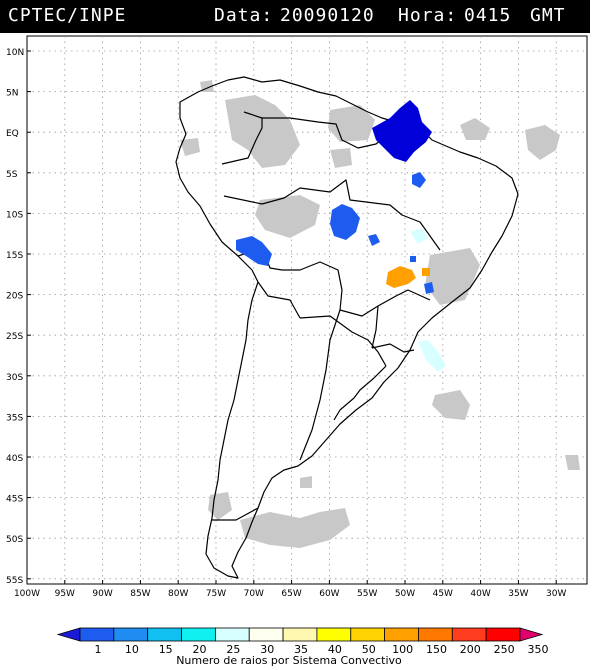 The image size is (600, 670). Describe the element at coordinates (27, 594) in the screenshot. I see `longitude-label: 100W` at that location.